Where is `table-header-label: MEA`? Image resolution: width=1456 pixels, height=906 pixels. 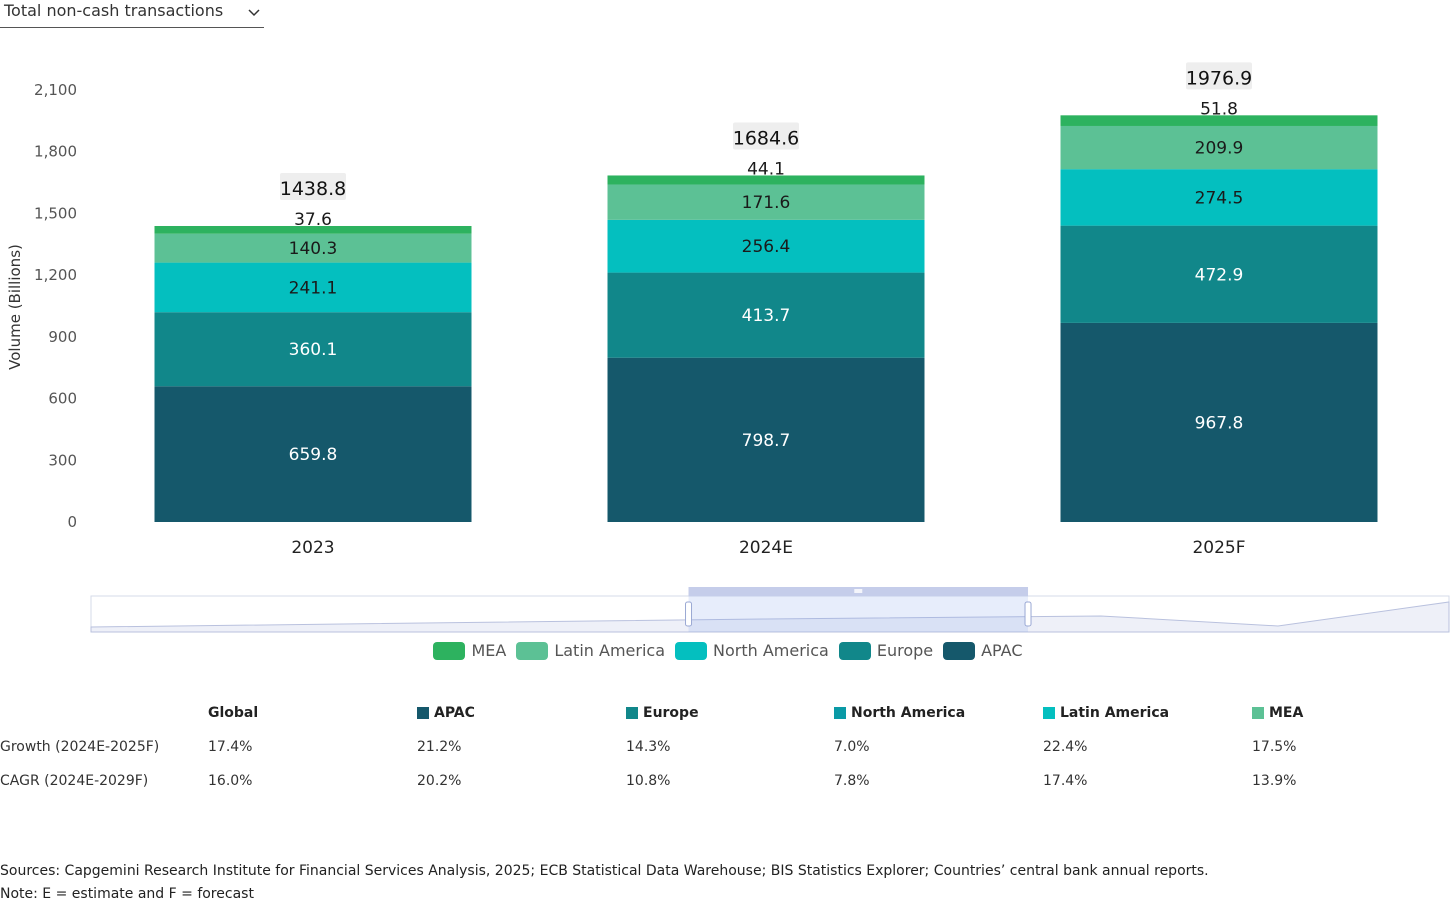
table-header-label: MEA is located at coordinates (1286, 713).